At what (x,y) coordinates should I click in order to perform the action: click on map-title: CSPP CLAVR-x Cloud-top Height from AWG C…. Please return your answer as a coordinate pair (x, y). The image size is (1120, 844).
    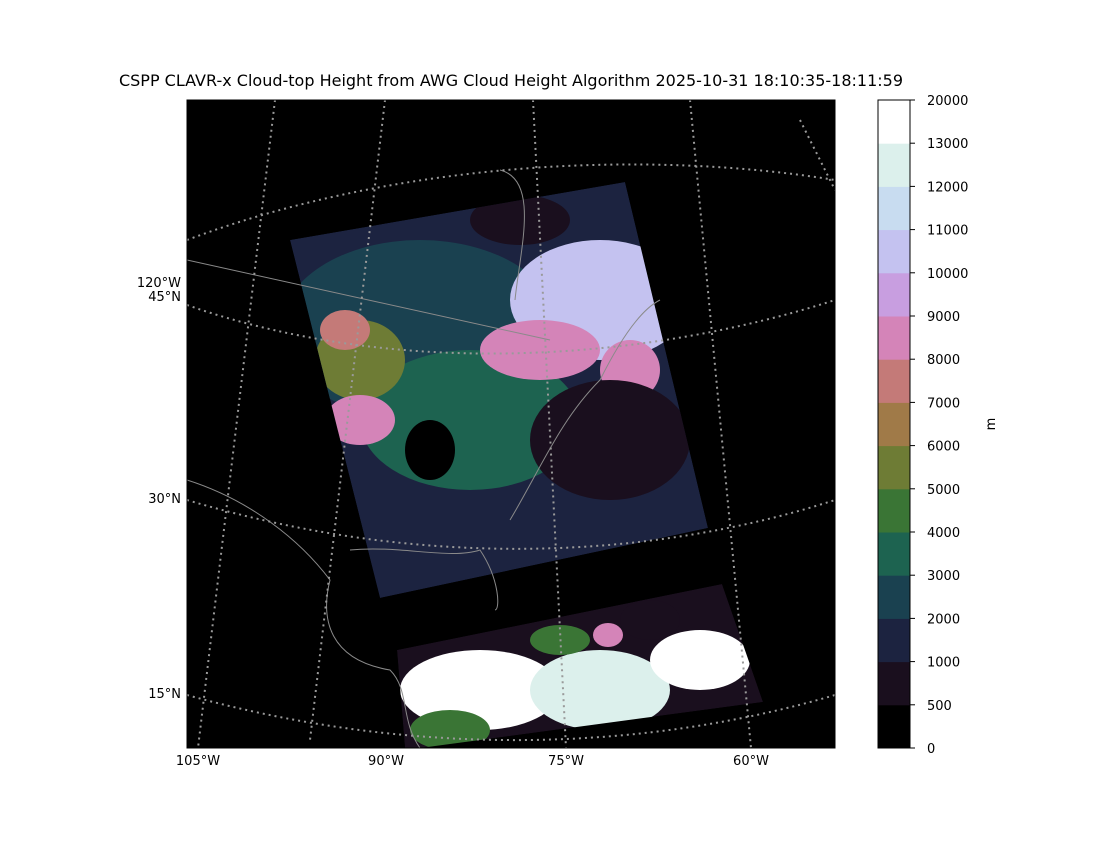
    Looking at the image, I should click on (511, 80).